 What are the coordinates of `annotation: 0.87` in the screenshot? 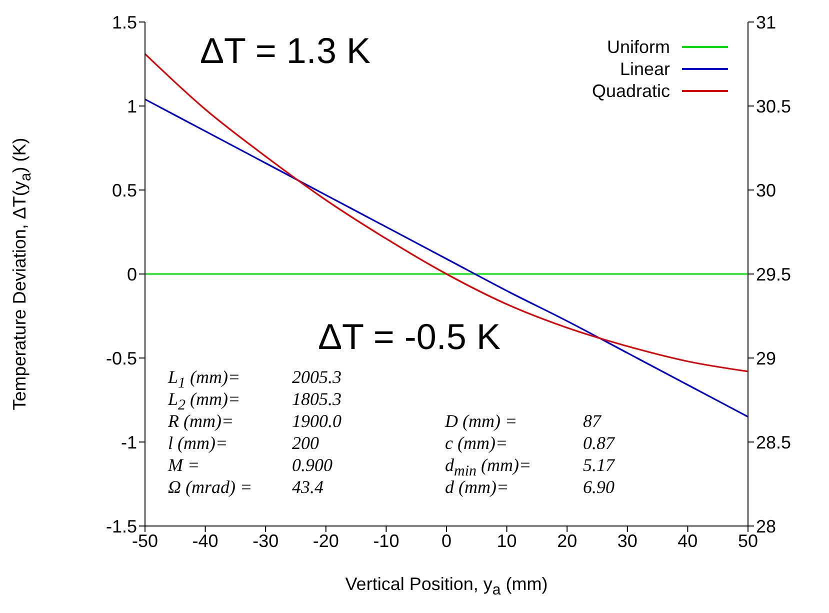 It's located at (598, 443).